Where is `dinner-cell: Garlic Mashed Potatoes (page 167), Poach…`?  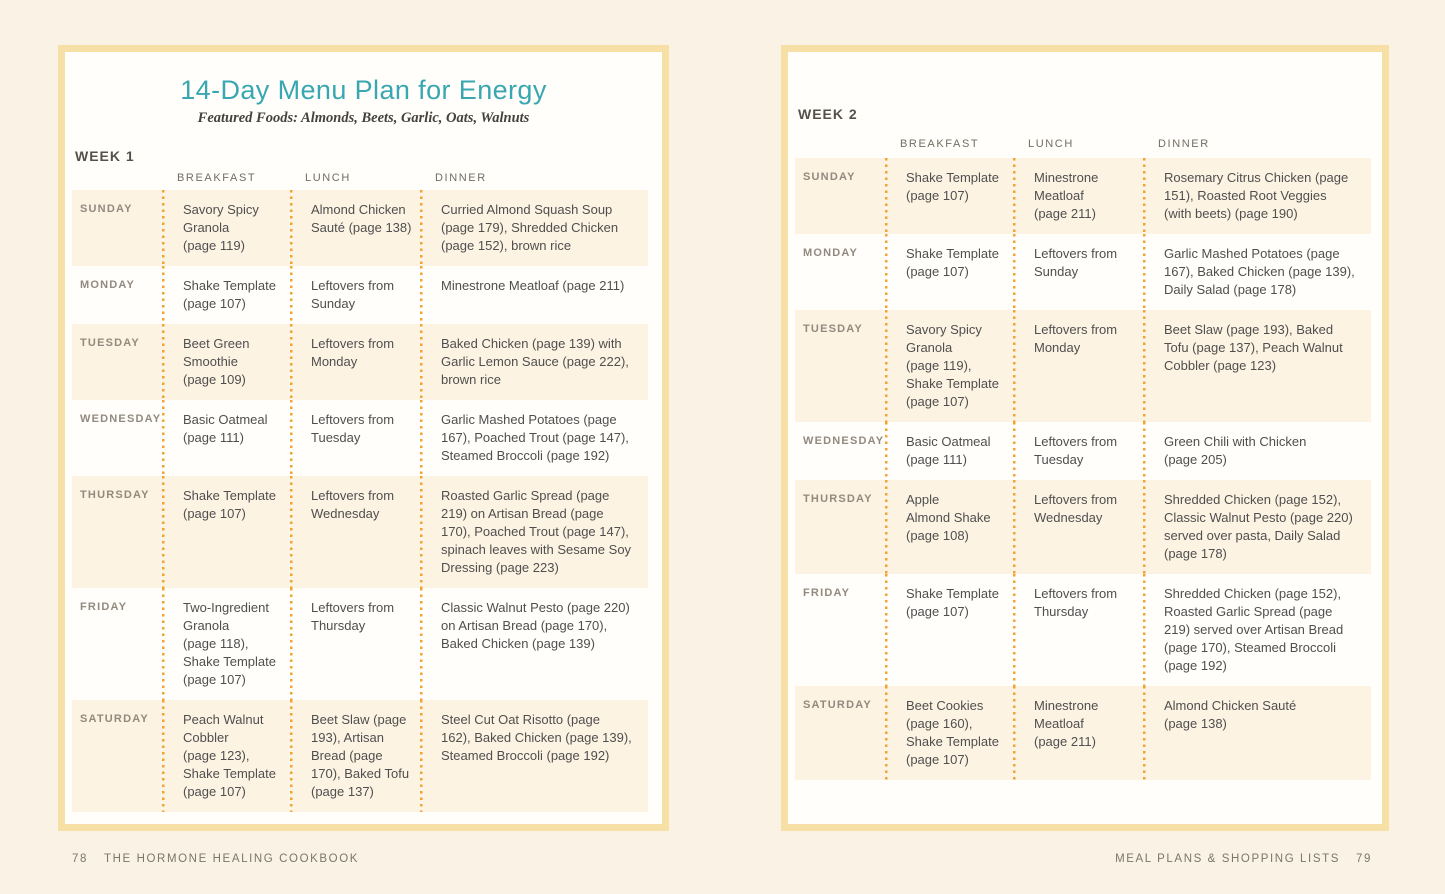 dinner-cell: Garlic Mashed Potatoes (page 167), Poach… is located at coordinates (534, 438).